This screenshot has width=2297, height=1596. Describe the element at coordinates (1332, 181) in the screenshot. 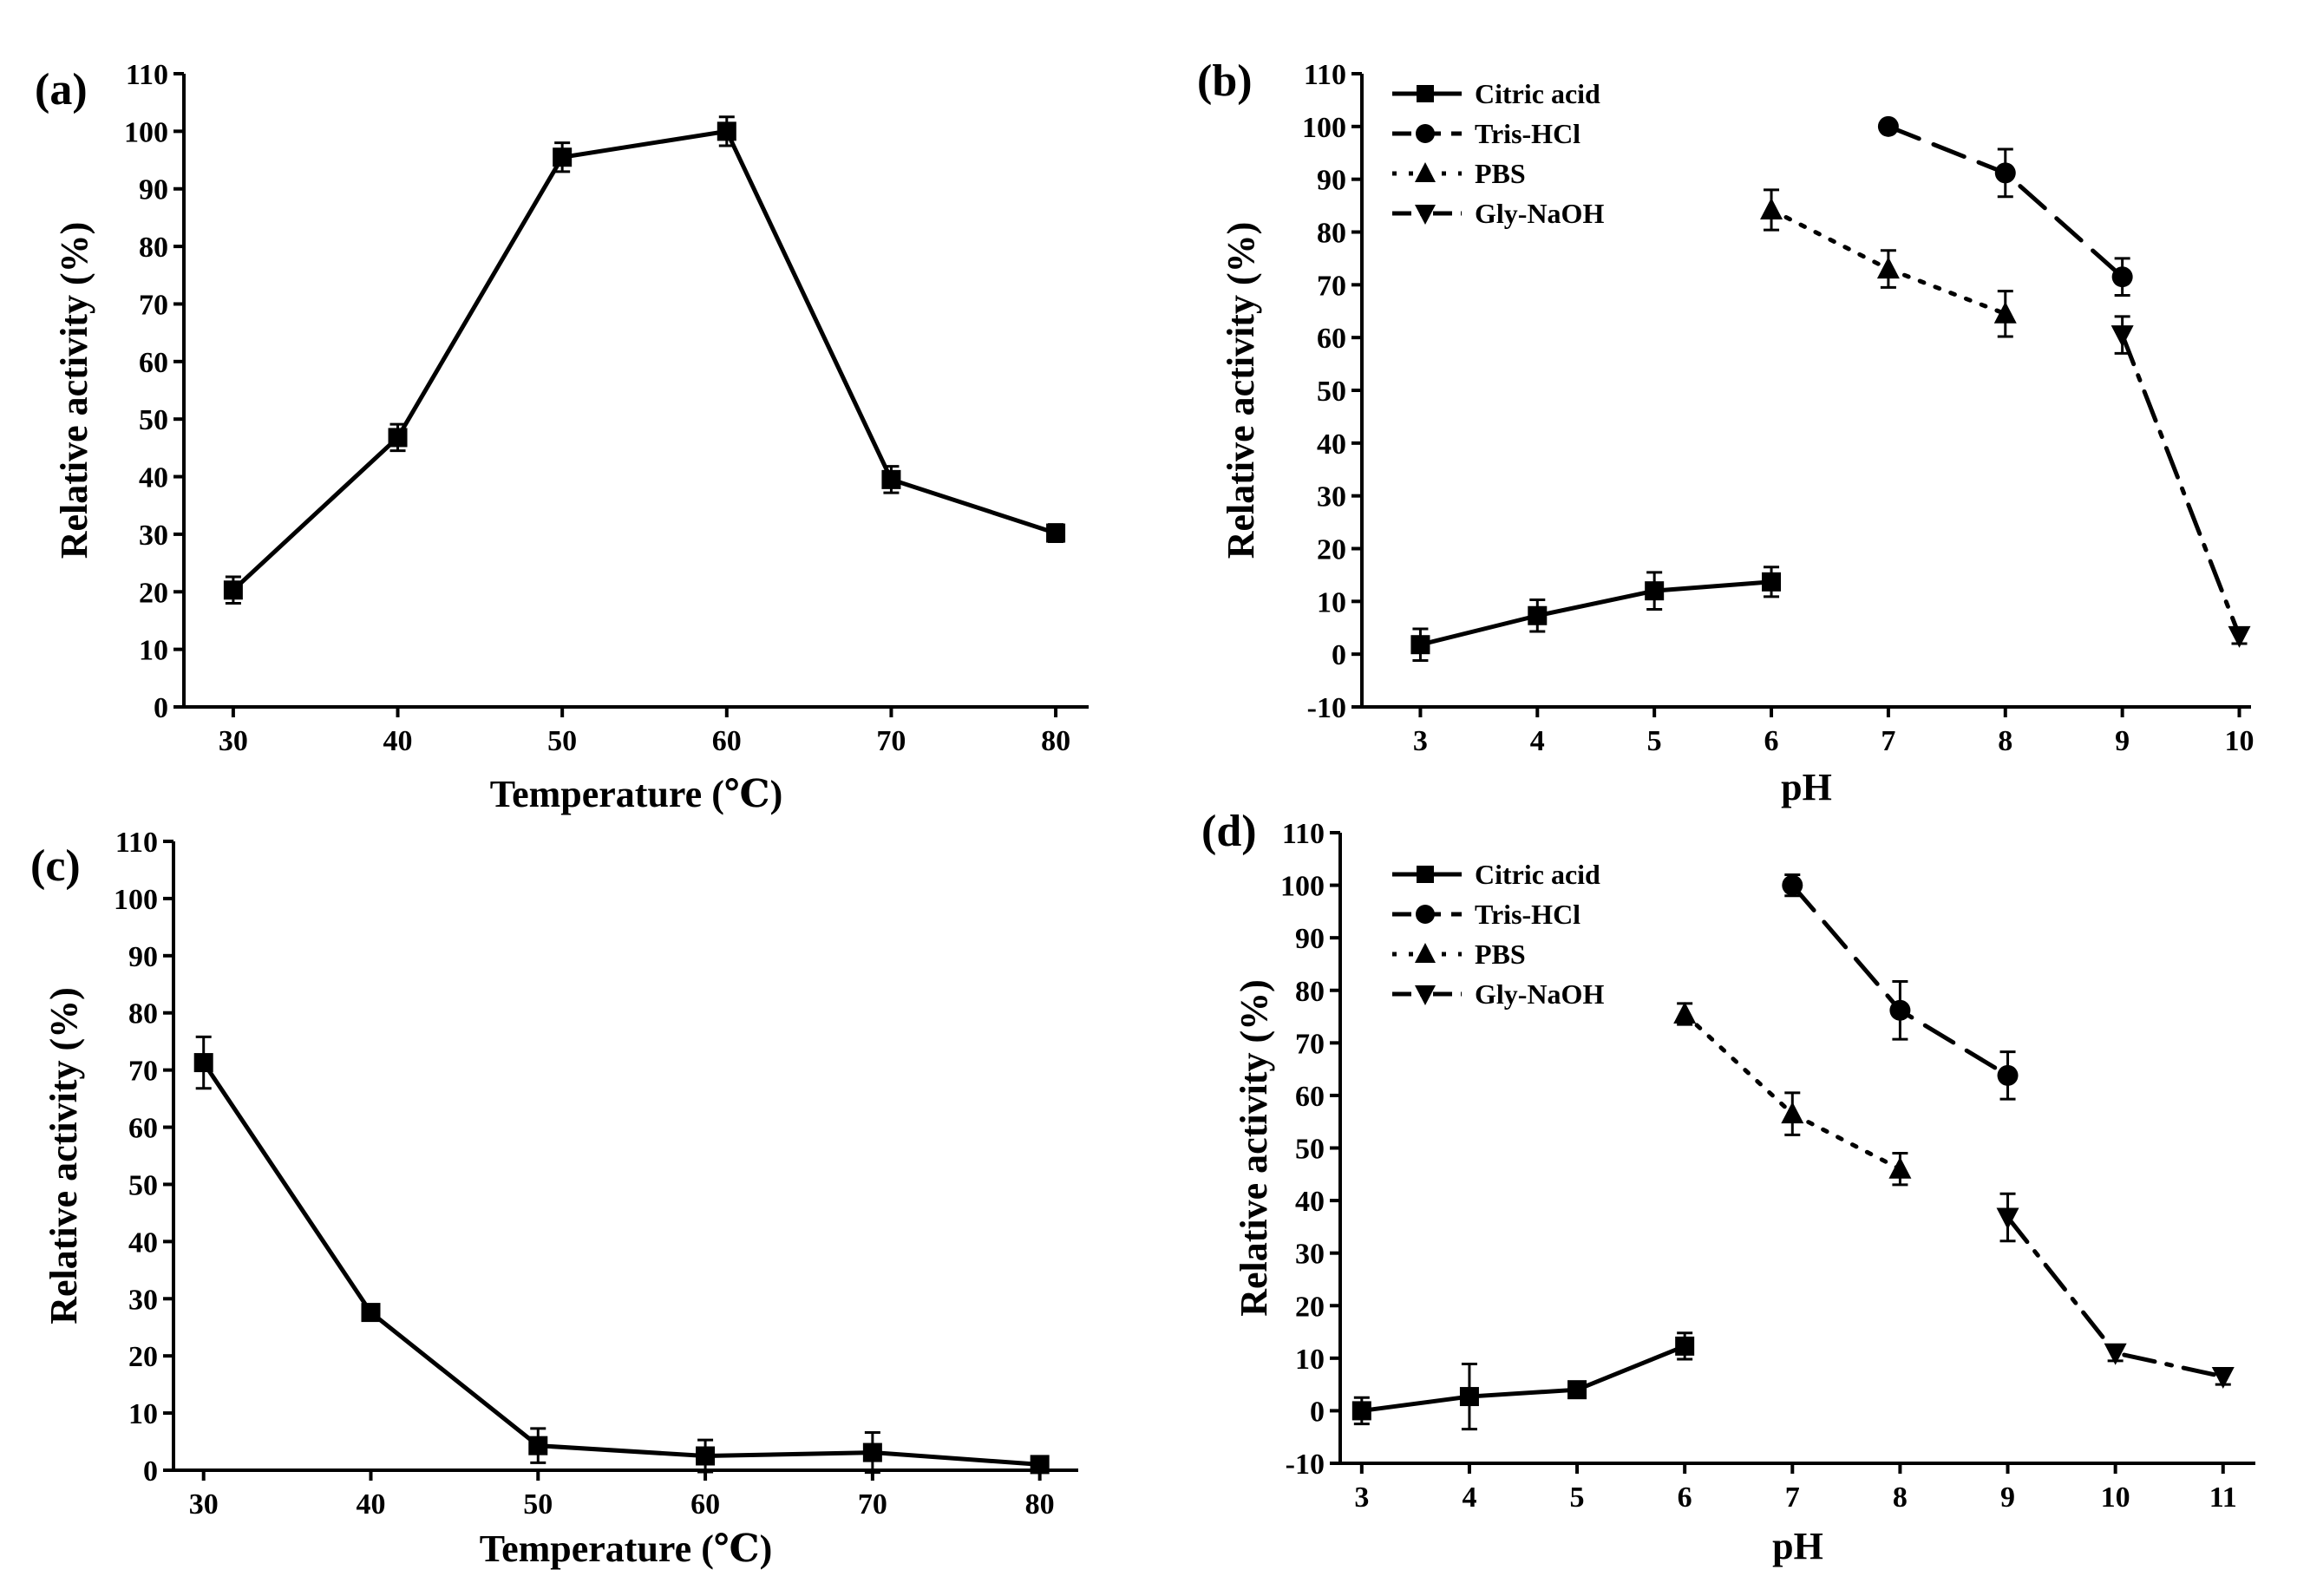

I see `y-tick-label: 90` at that location.